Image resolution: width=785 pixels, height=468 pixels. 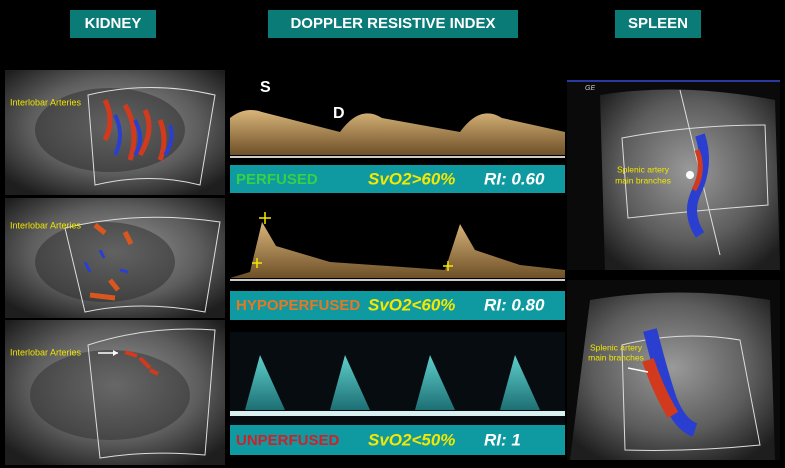 I want to click on caliper, so click(x=352, y=241).